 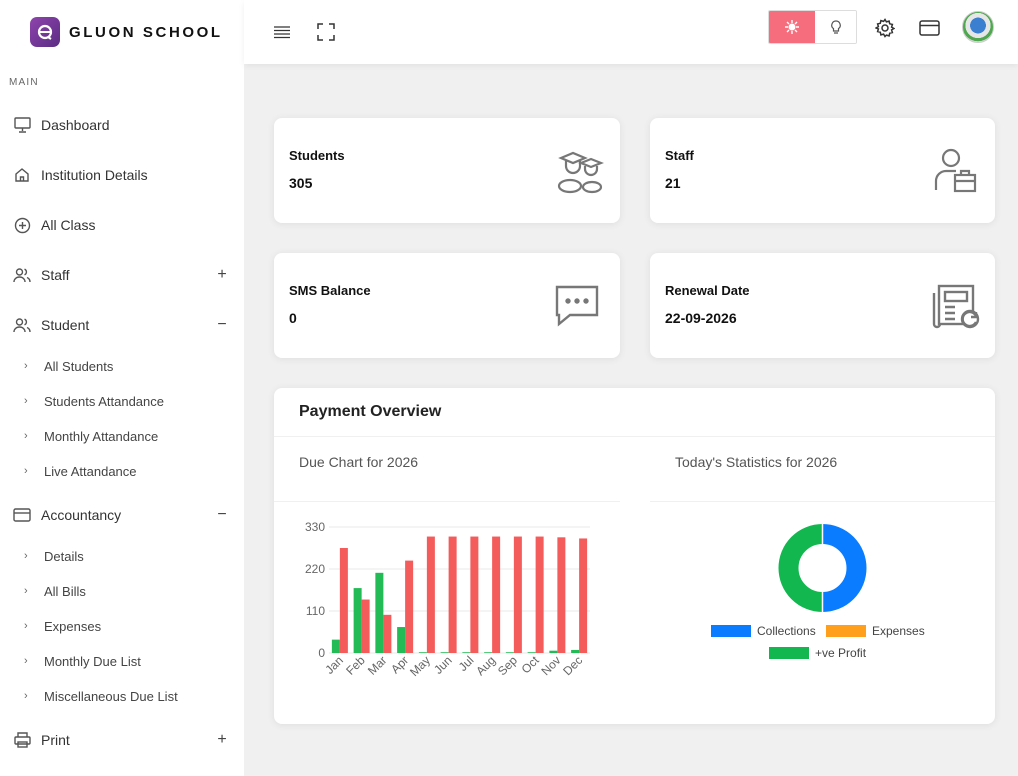 What do you see at coordinates (22, 125) in the screenshot?
I see `monitor-icon` at bounding box center [22, 125].